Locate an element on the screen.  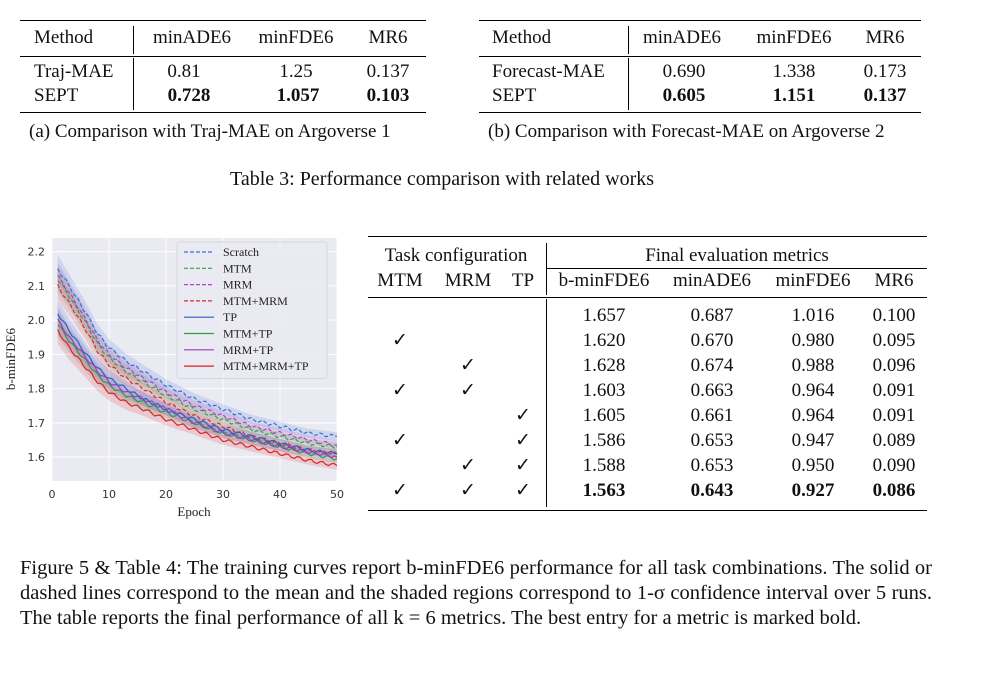
y-axis-label: b-minFDE6 is located at coordinates (10, 358).